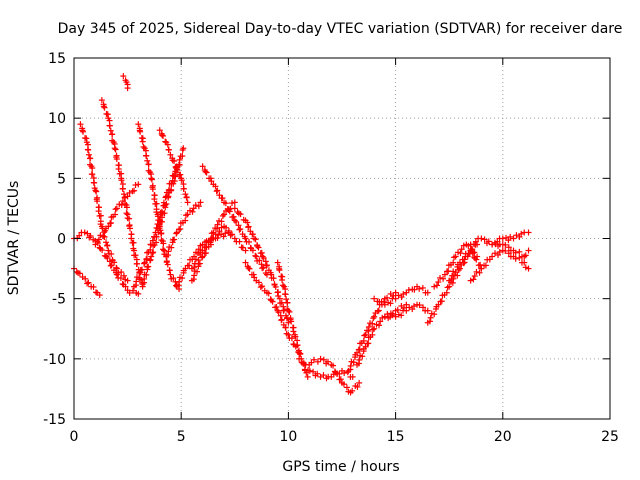 Image resolution: width=640 pixels, height=480 pixels. Describe the element at coordinates (14, 238) in the screenshot. I see `y-axis-label: SDTVAR / TECUs` at that location.